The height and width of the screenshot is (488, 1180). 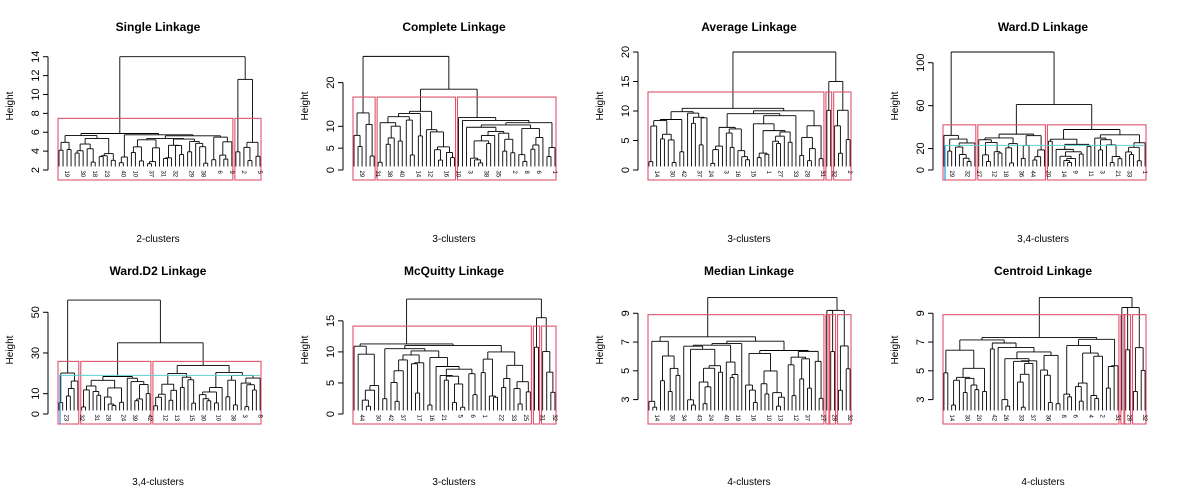 What do you see at coordinates (748, 239) in the screenshot?
I see `x-axis-label: 3-clusters` at bounding box center [748, 239].